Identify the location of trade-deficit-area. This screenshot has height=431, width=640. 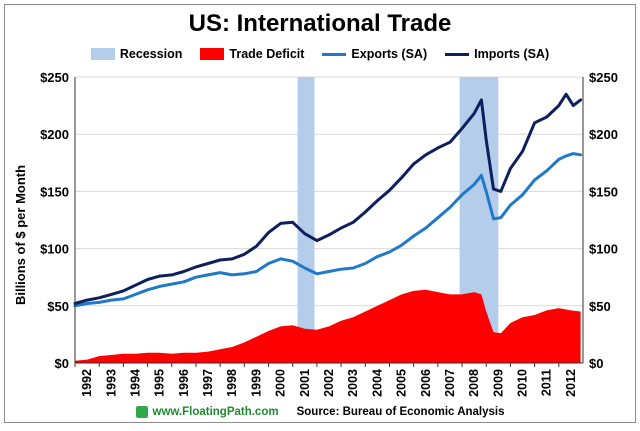
(328, 326).